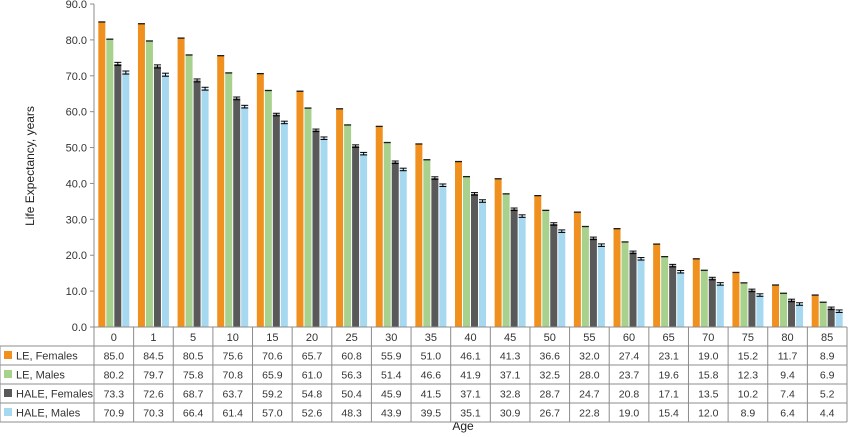 This screenshot has height=437, width=853. Describe the element at coordinates (787, 338) in the screenshot. I see `x-tick-label: 80` at that location.